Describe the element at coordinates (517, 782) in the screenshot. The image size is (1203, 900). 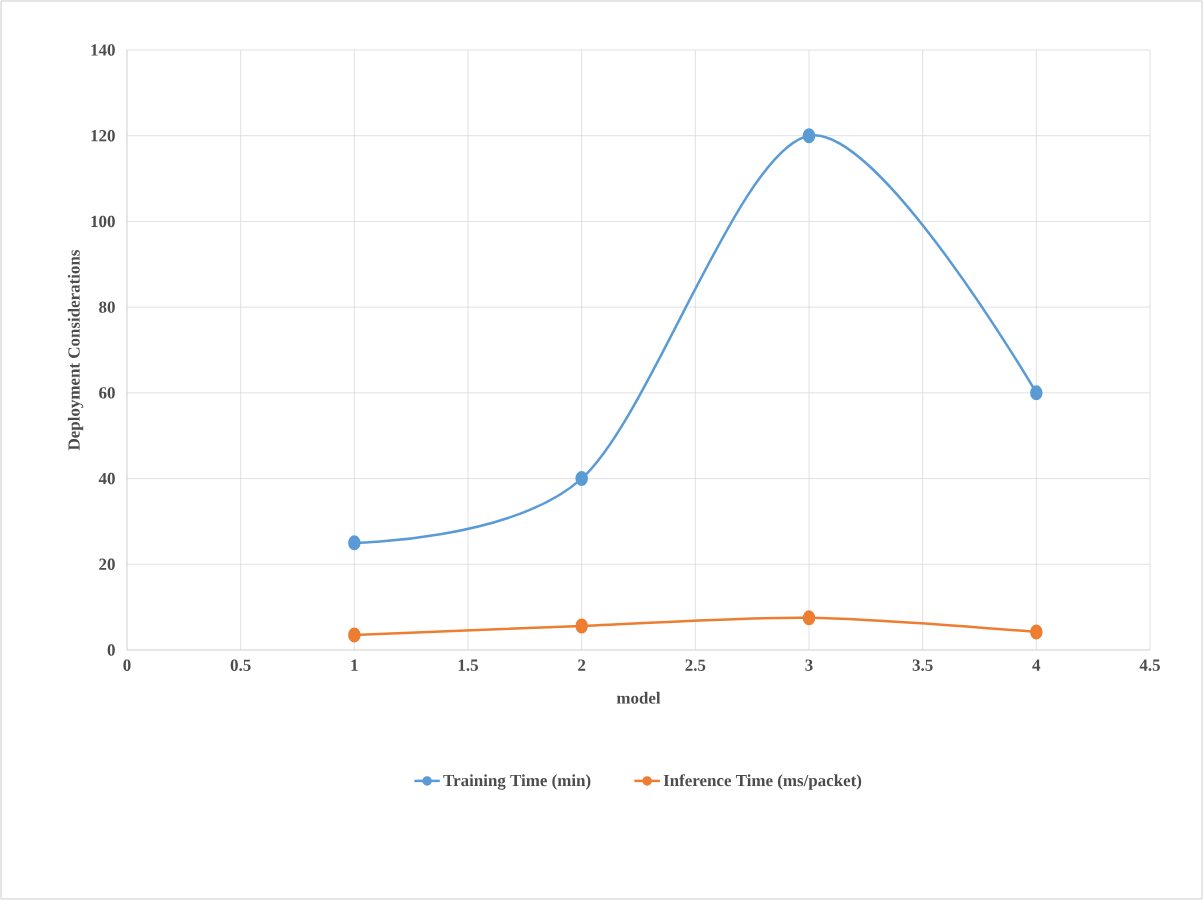
I see `legend-label: Training Time (min)` at that location.